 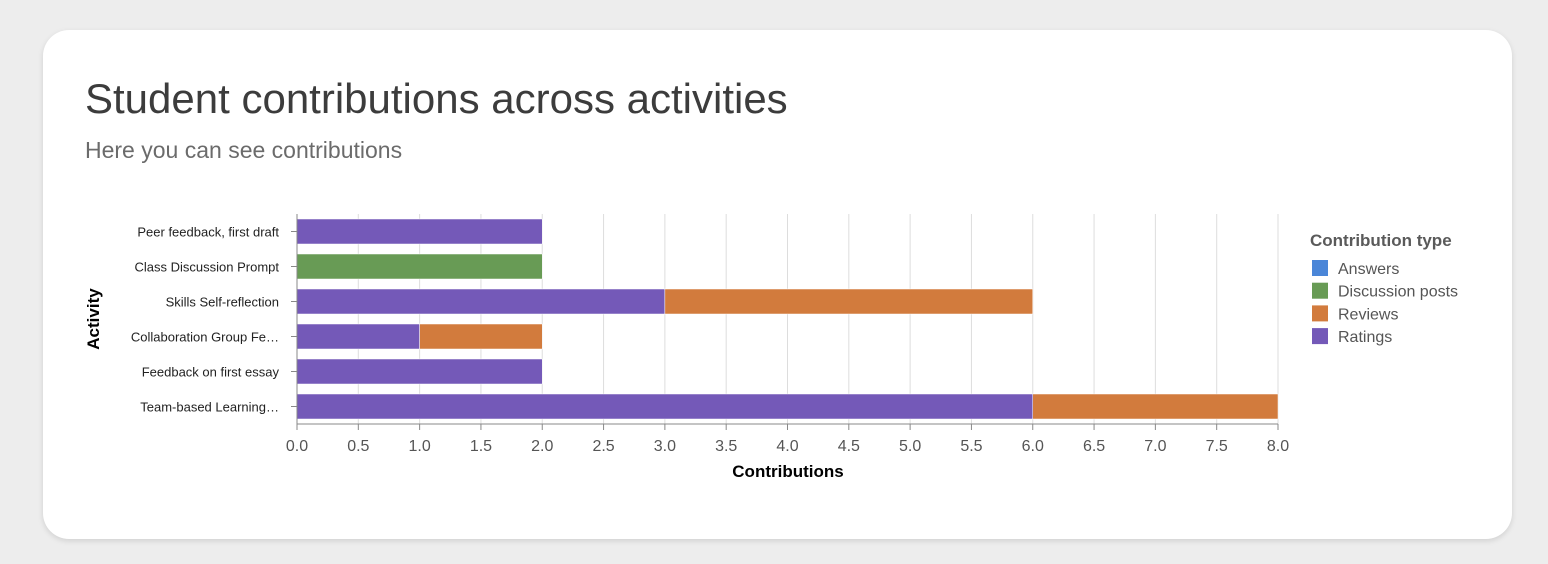 I want to click on x-tick-label: 8.0, so click(x=1278, y=446).